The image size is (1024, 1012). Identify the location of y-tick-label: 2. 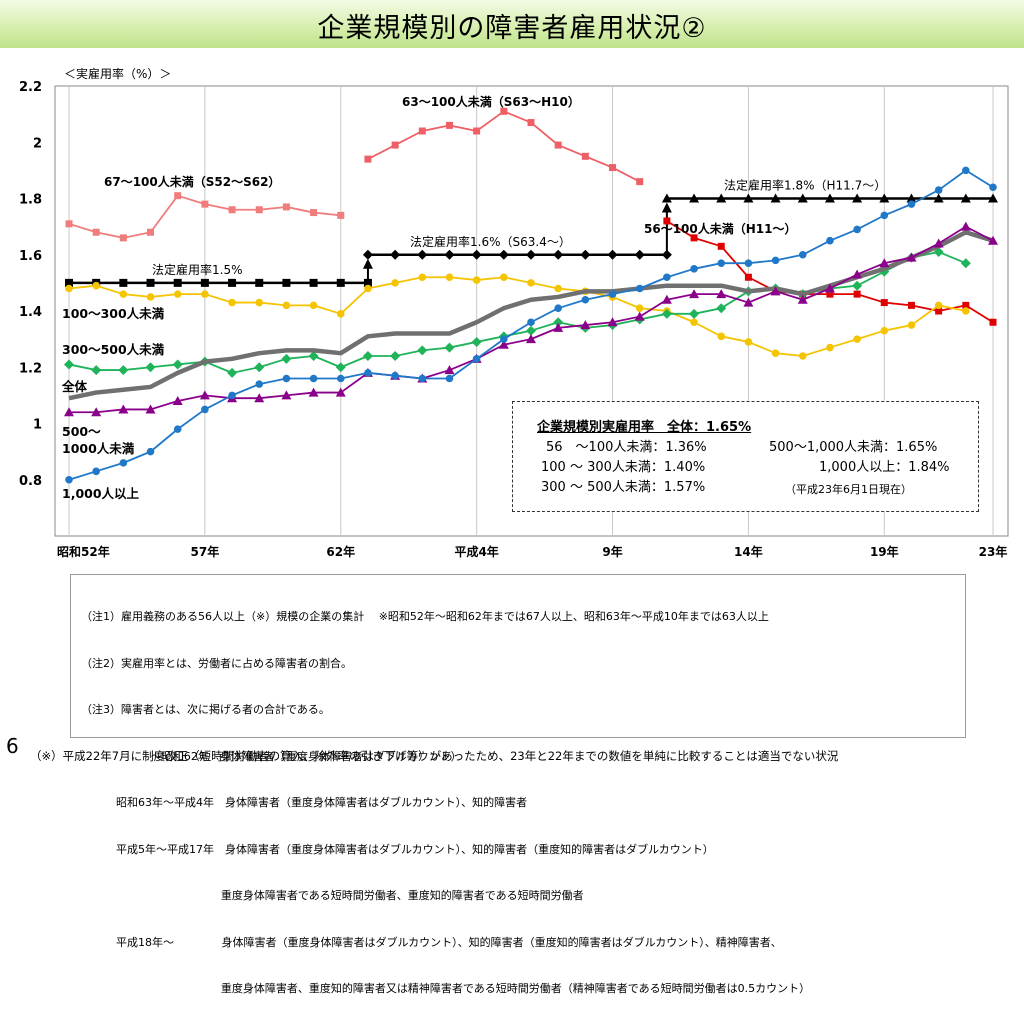
(37, 143).